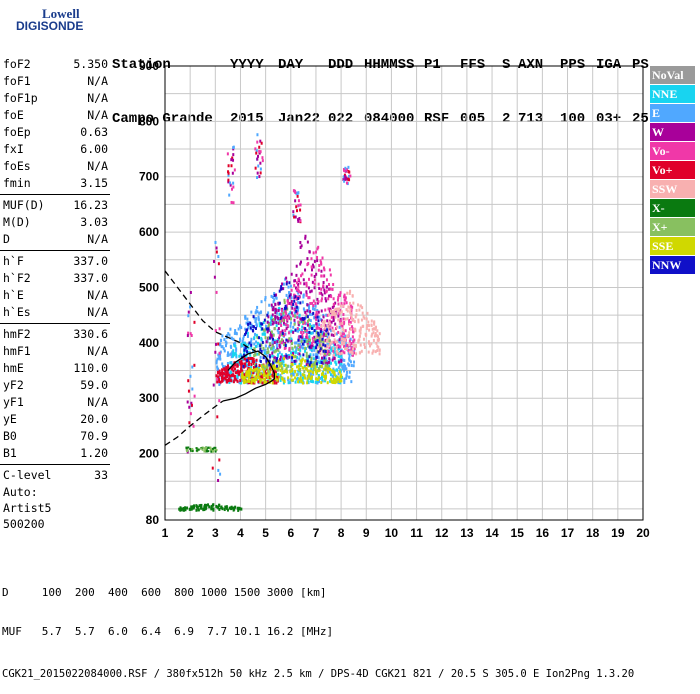 This screenshot has width=700, height=694. What do you see at coordinates (341, 533) in the screenshot?
I see `x-tick-label: 8` at bounding box center [341, 533].